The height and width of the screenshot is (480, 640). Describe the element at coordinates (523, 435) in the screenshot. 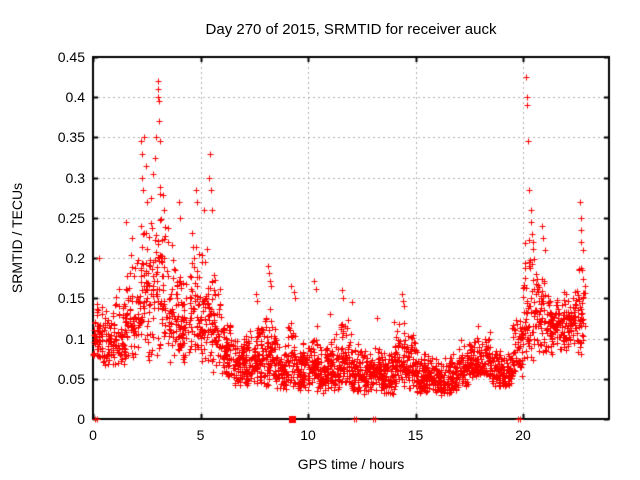

I see `x-tick-label: 20` at that location.